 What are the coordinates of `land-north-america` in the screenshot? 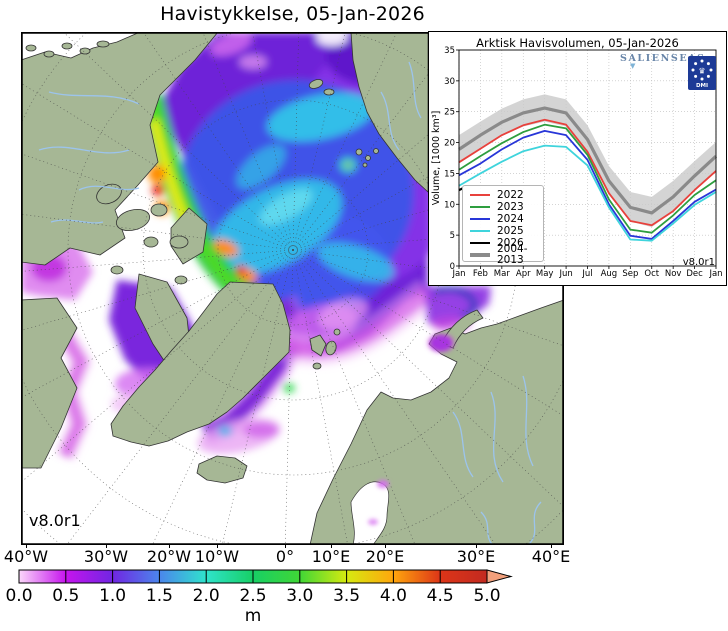 It's located at (120, 149).